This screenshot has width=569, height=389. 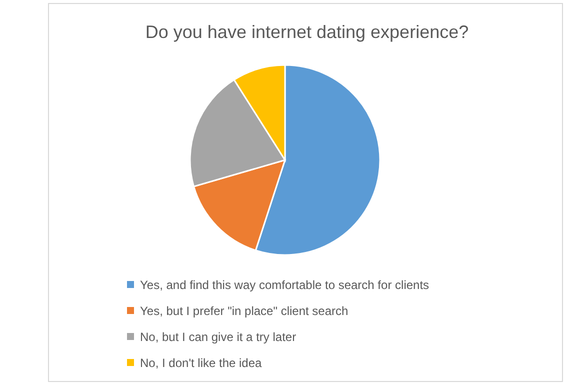 What do you see at coordinates (201, 363) in the screenshot?
I see `legend-label: No, I don't like the idea` at bounding box center [201, 363].